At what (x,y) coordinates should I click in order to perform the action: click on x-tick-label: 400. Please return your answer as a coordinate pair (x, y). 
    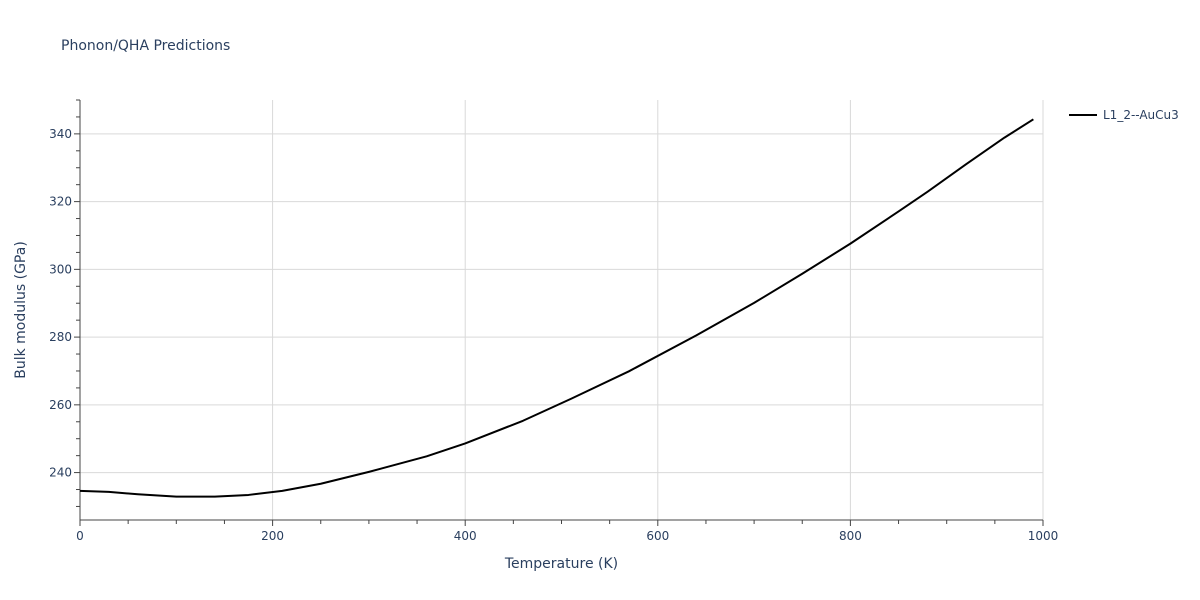
    Looking at the image, I should click on (465, 536).